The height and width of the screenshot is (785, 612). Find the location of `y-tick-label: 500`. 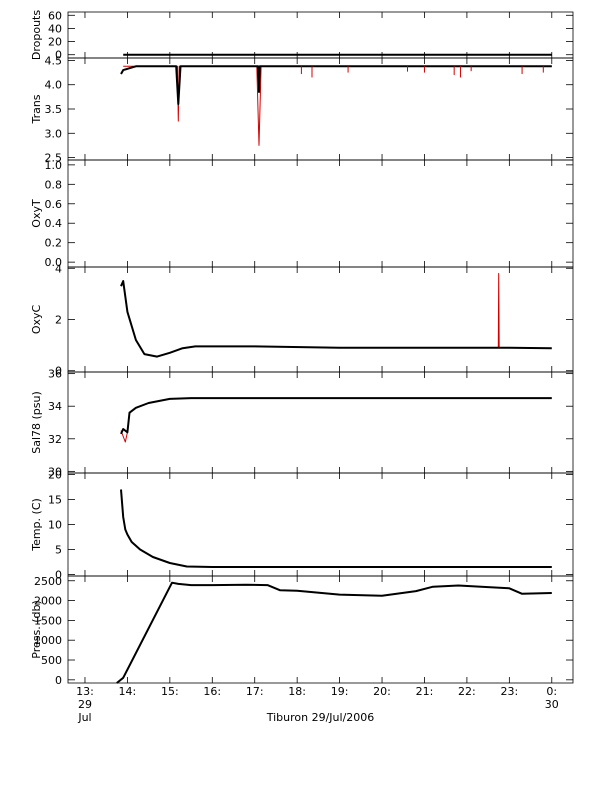

y-tick-label: 500 is located at coordinates (51, 660).